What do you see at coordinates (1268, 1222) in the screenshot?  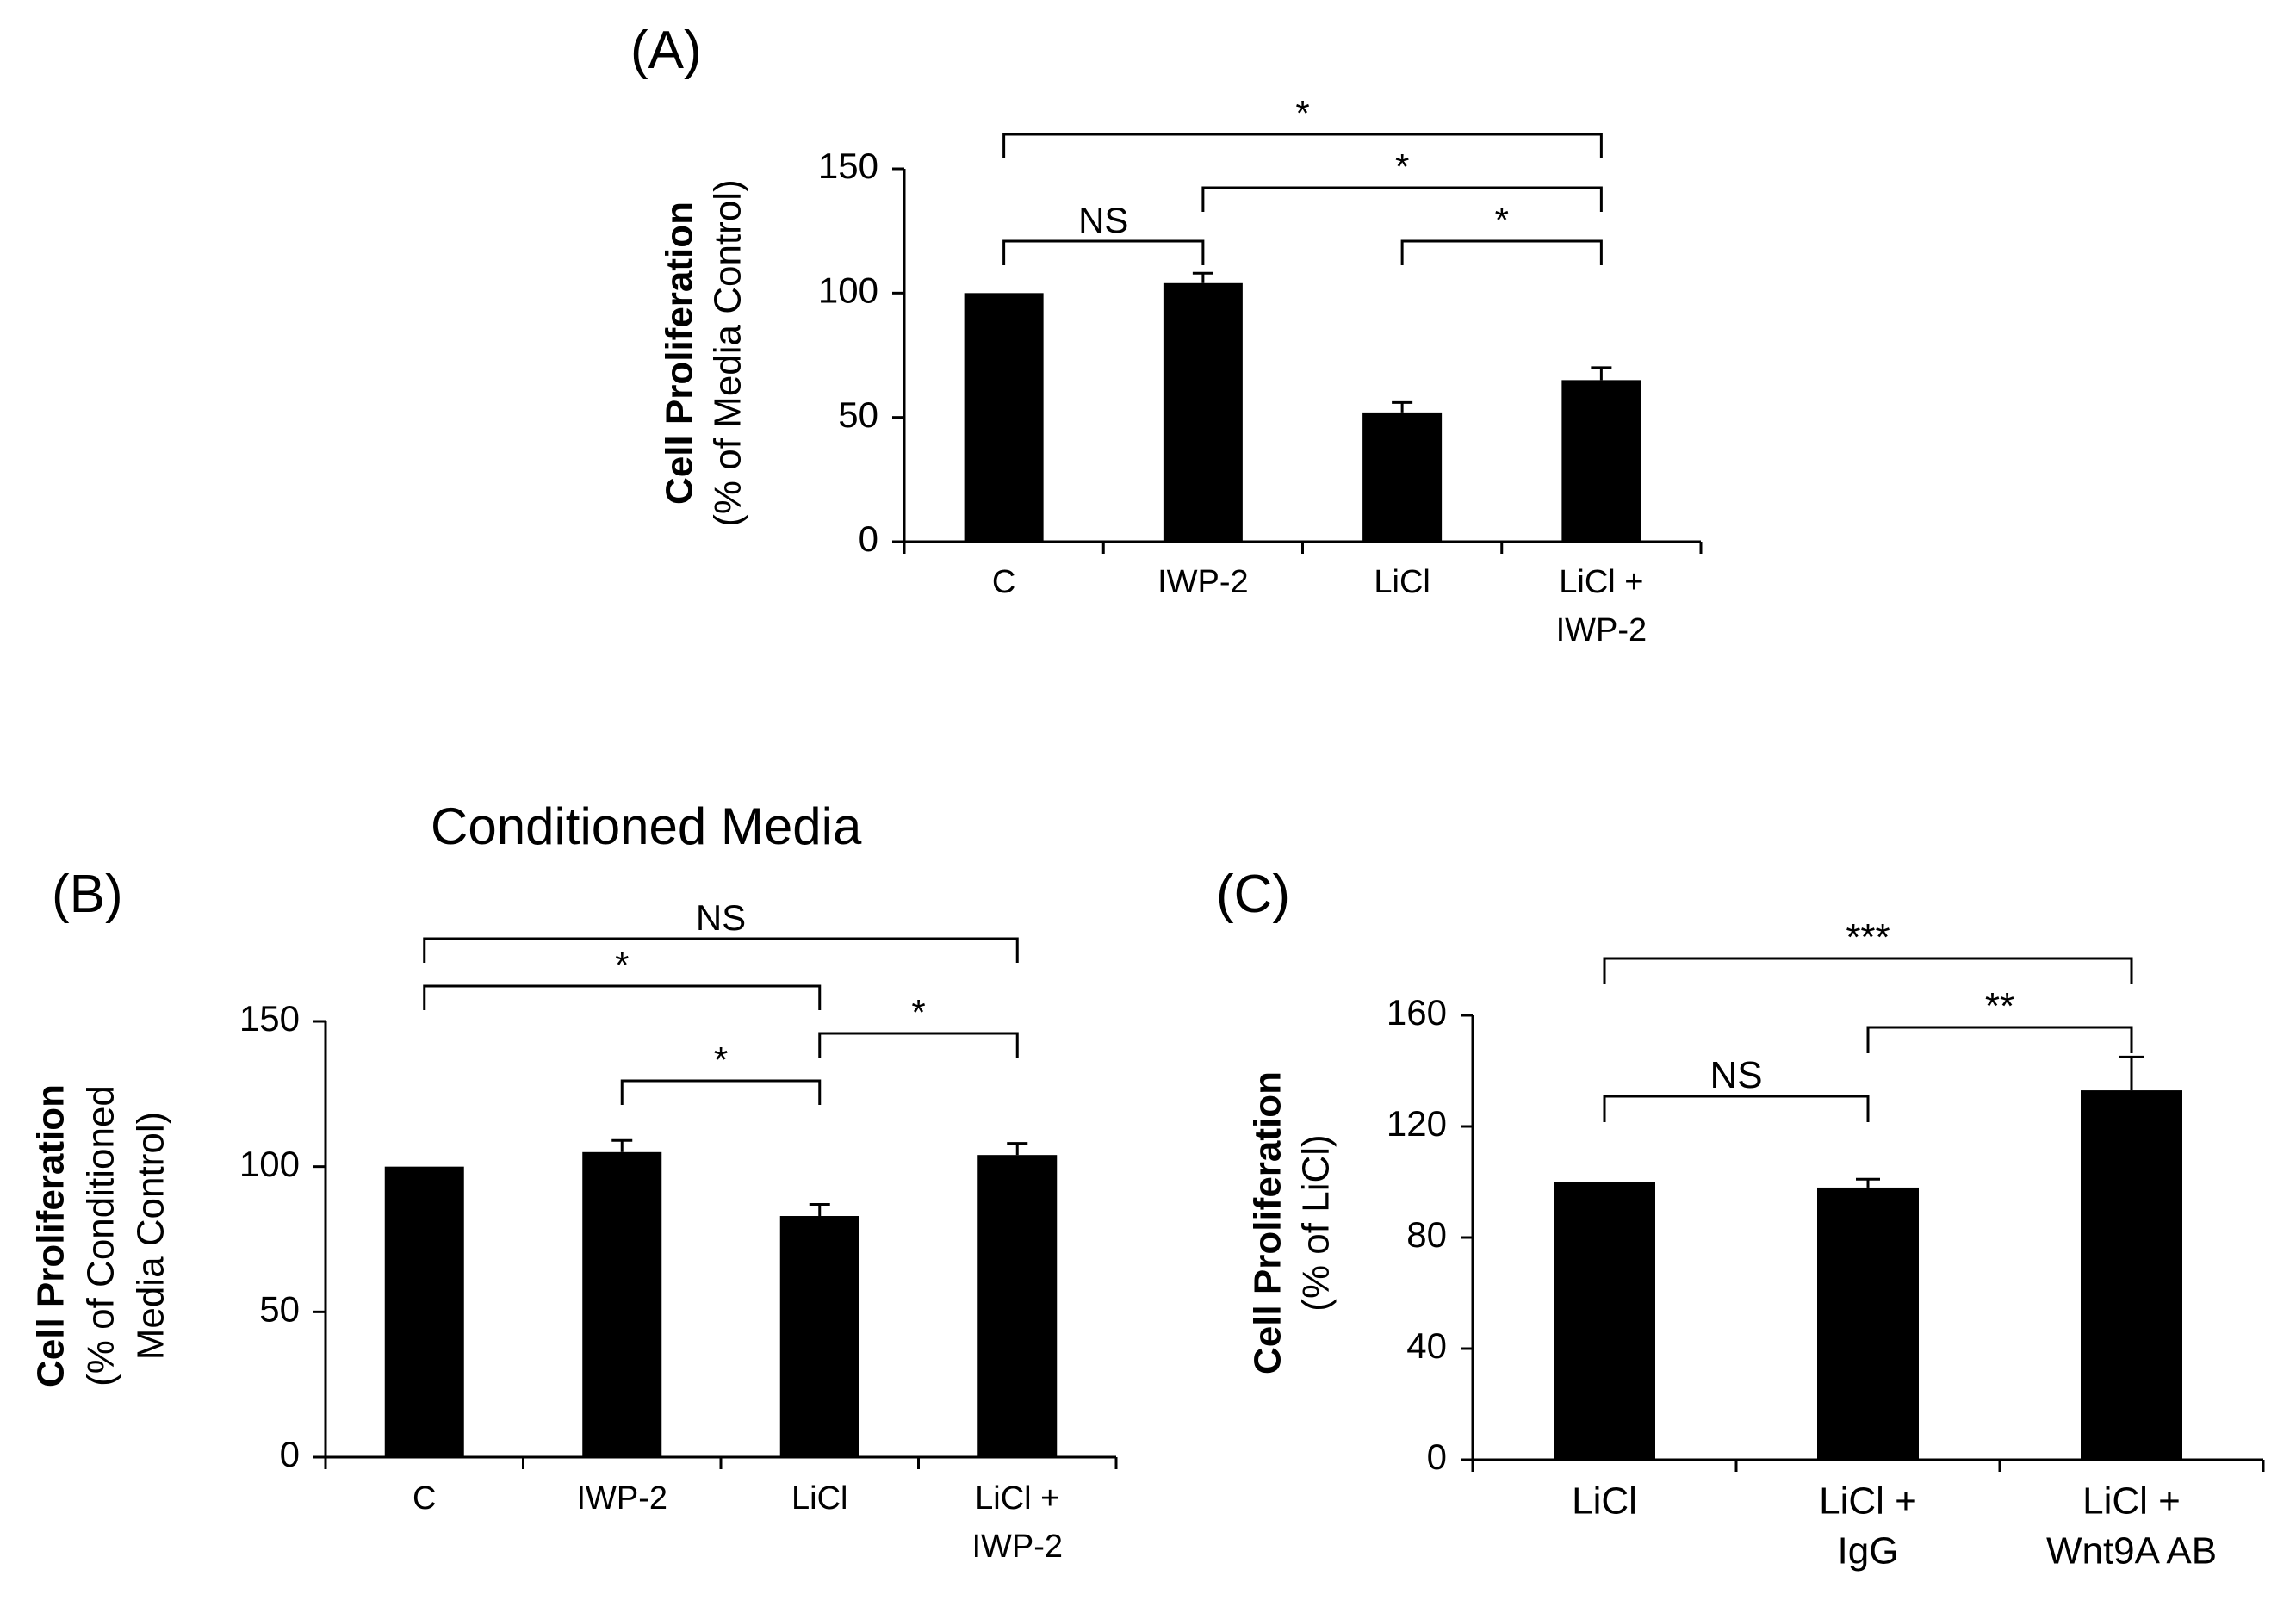 I see `y-axis-title-c: Cell Proliferation` at bounding box center [1268, 1222].